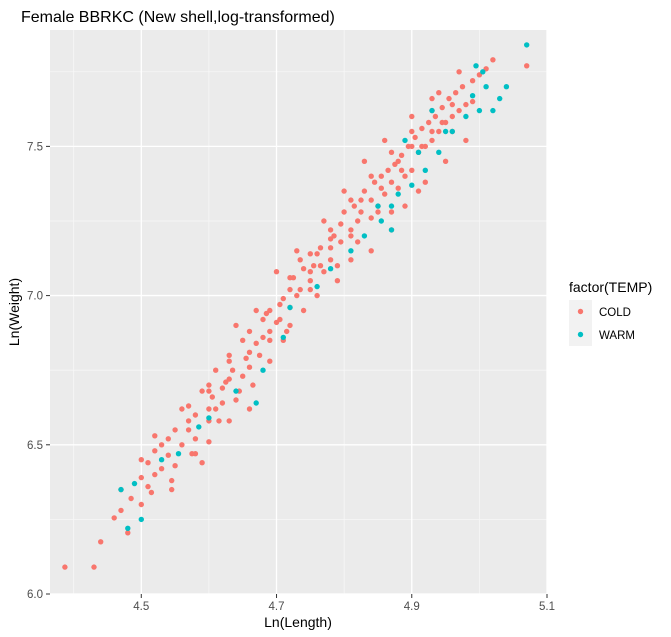 Image resolution: width=671 pixels, height=637 pixels. I want to click on legend-marker-warm, so click(580, 334).